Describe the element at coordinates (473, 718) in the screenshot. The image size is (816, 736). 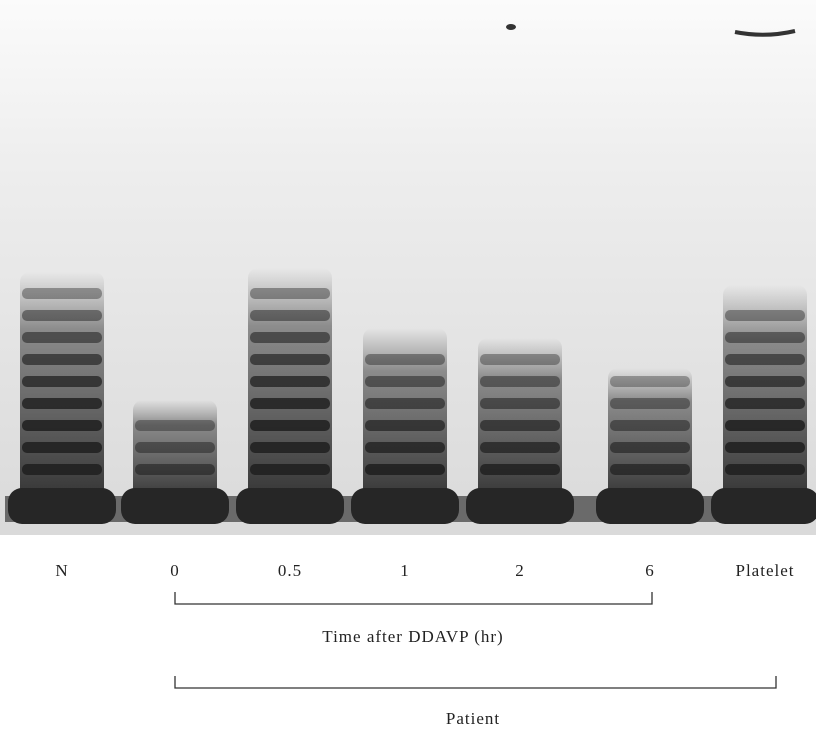
I see `bracket-label: Patient` at that location.